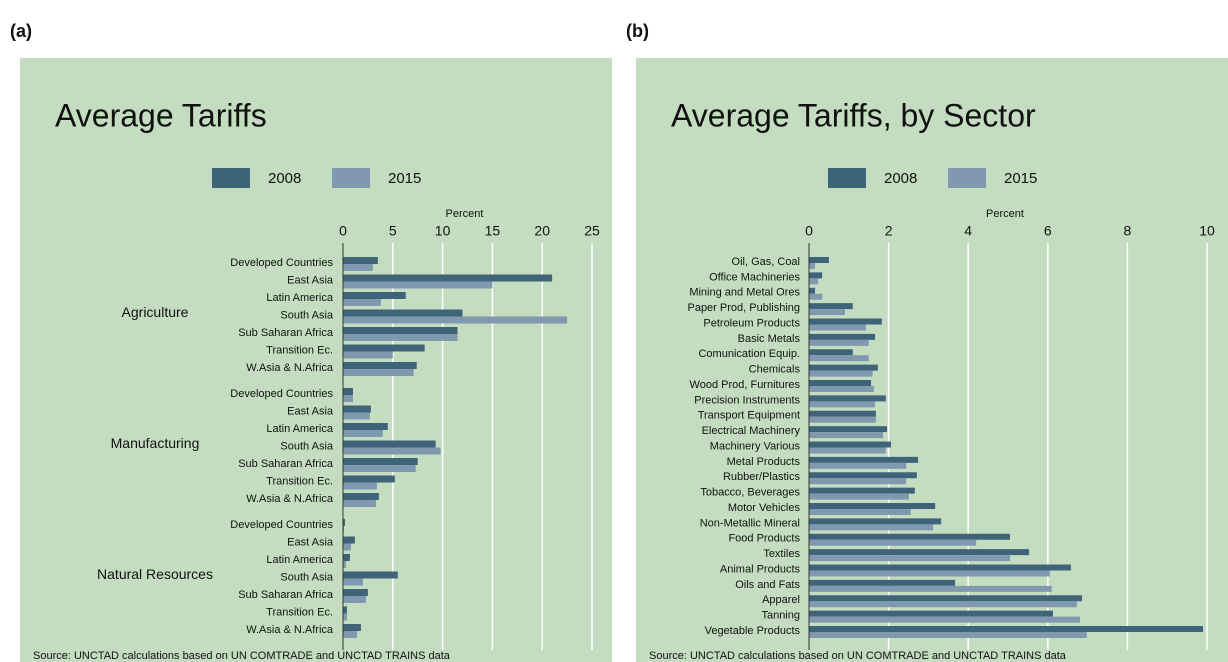 Image resolution: width=1228 pixels, height=662 pixels. What do you see at coordinates (764, 508) in the screenshot?
I see `y-tick-label: Motor Vehicles` at bounding box center [764, 508].